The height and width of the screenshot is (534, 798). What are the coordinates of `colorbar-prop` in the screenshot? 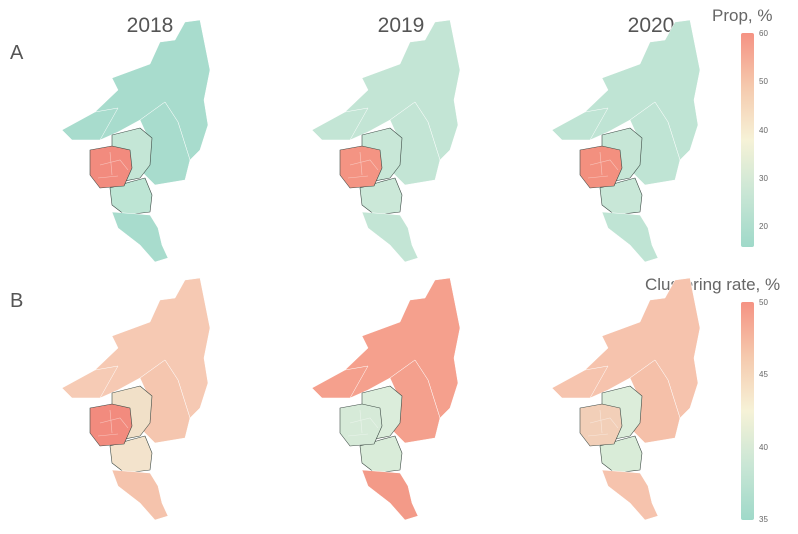 It's located at (747, 140).